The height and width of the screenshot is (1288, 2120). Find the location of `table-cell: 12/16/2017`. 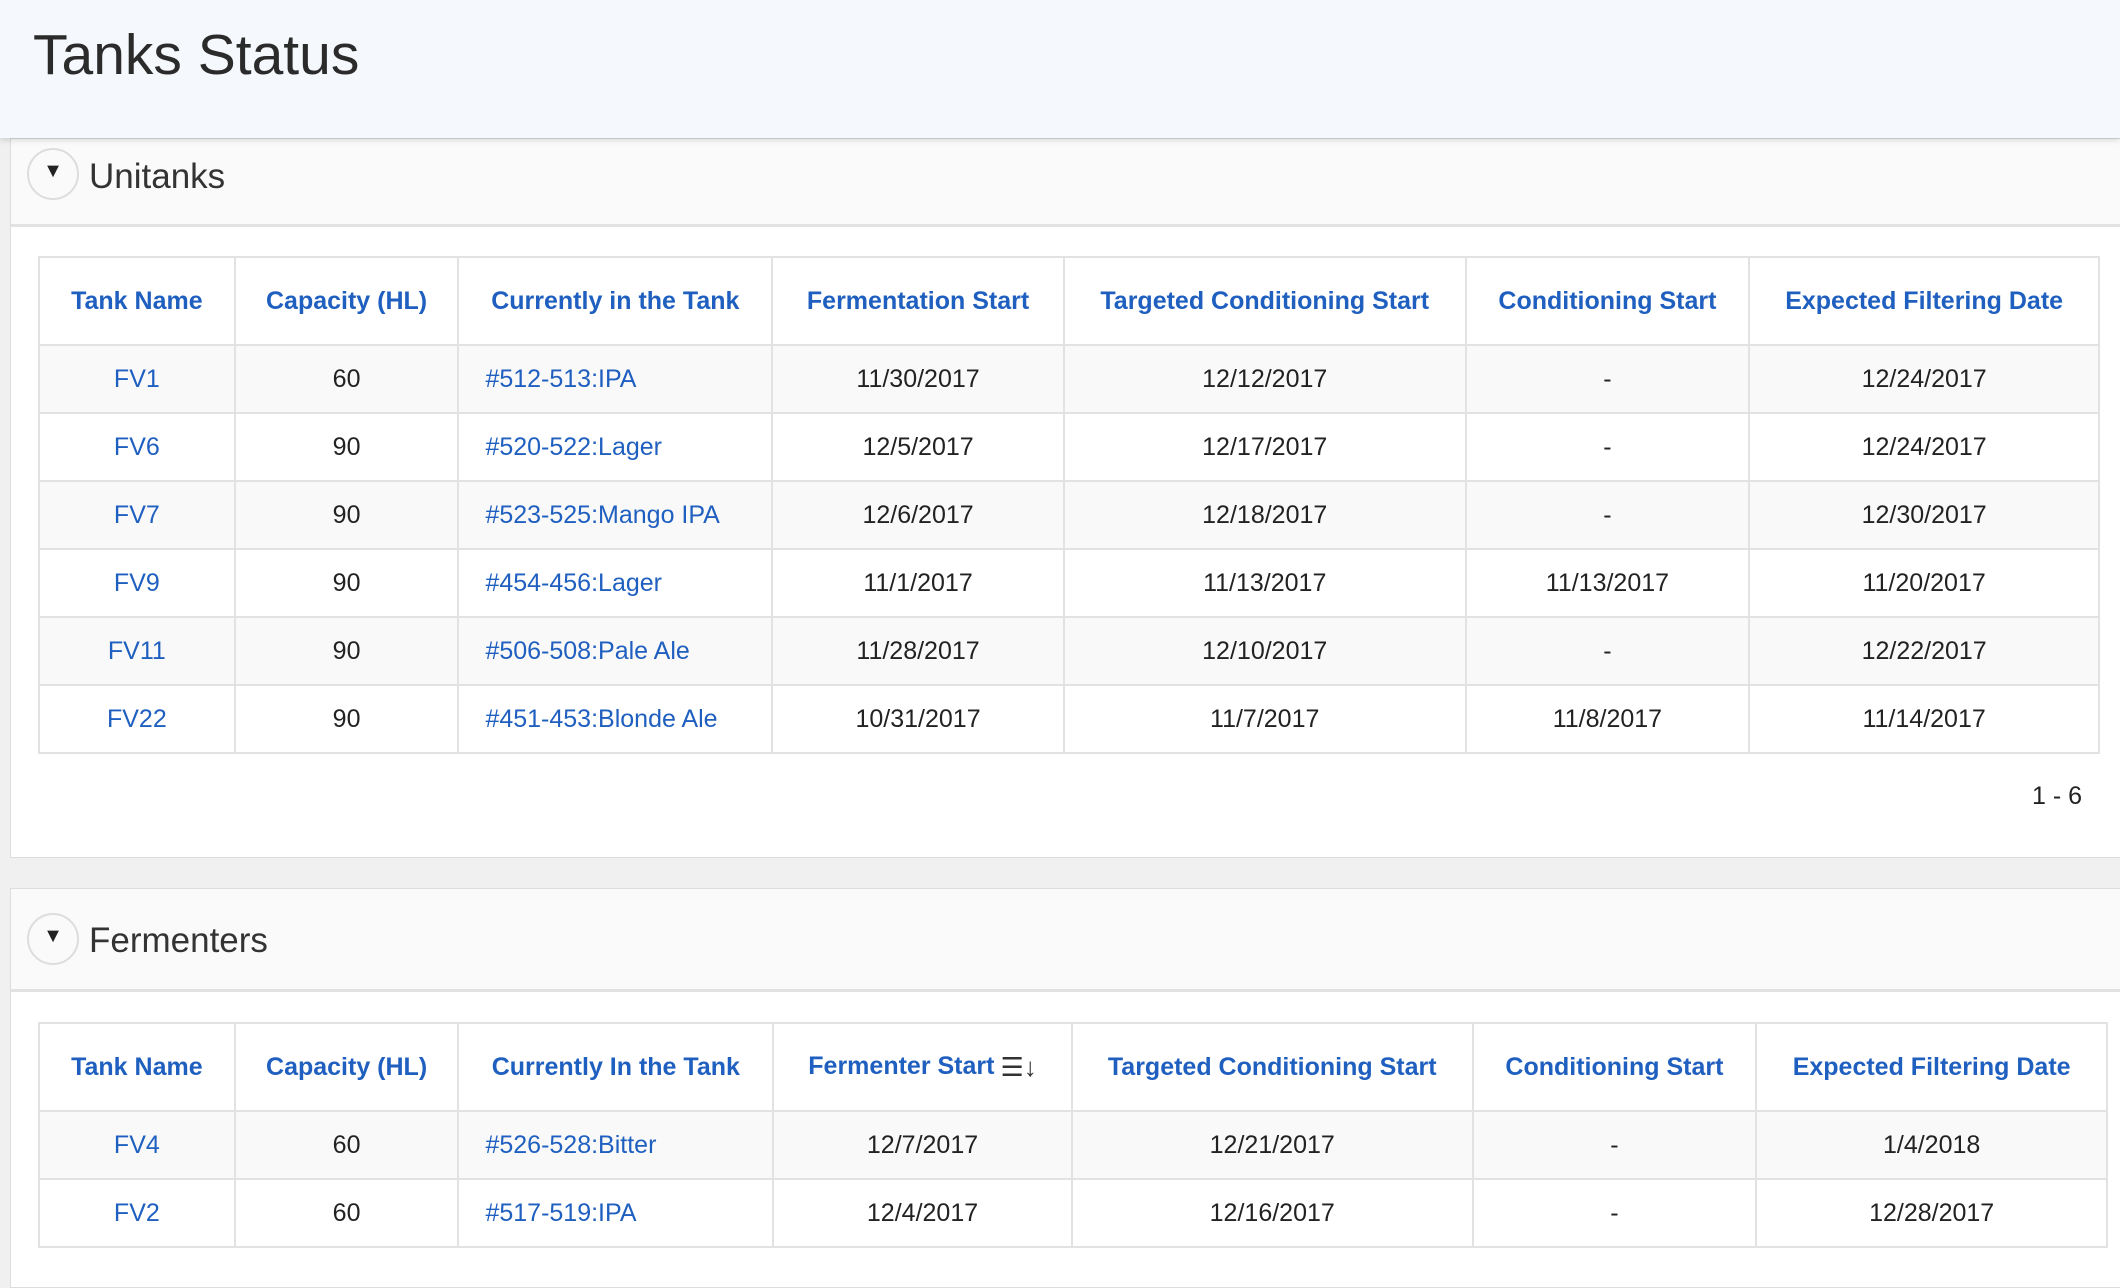

table-cell: 12/16/2017 is located at coordinates (1272, 1213).